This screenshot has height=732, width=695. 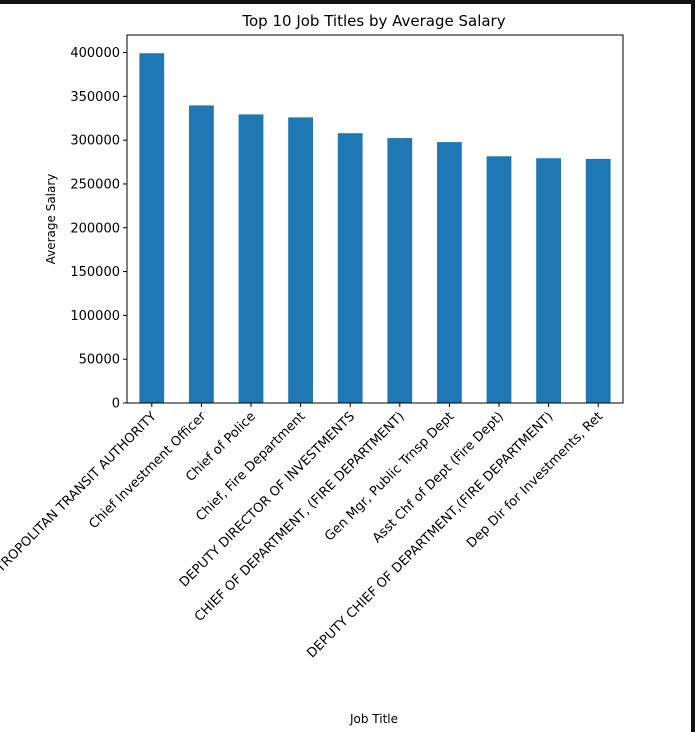 What do you see at coordinates (95, 228) in the screenshot?
I see `y-tick-label: 200000` at bounding box center [95, 228].